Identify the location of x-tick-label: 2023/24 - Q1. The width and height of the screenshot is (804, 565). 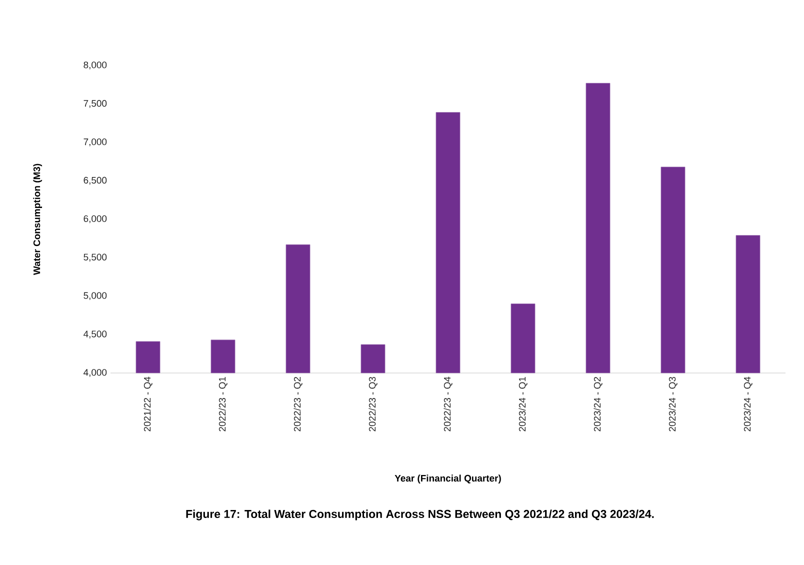
(523, 404).